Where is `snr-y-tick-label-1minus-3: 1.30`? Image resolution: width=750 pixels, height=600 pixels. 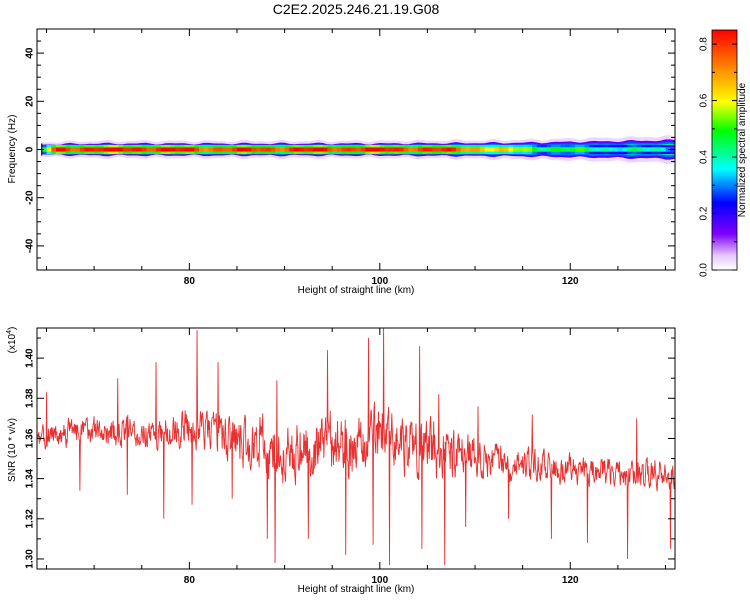
snr-y-tick-label-1minus-3: 1.30 is located at coordinates (30, 559).